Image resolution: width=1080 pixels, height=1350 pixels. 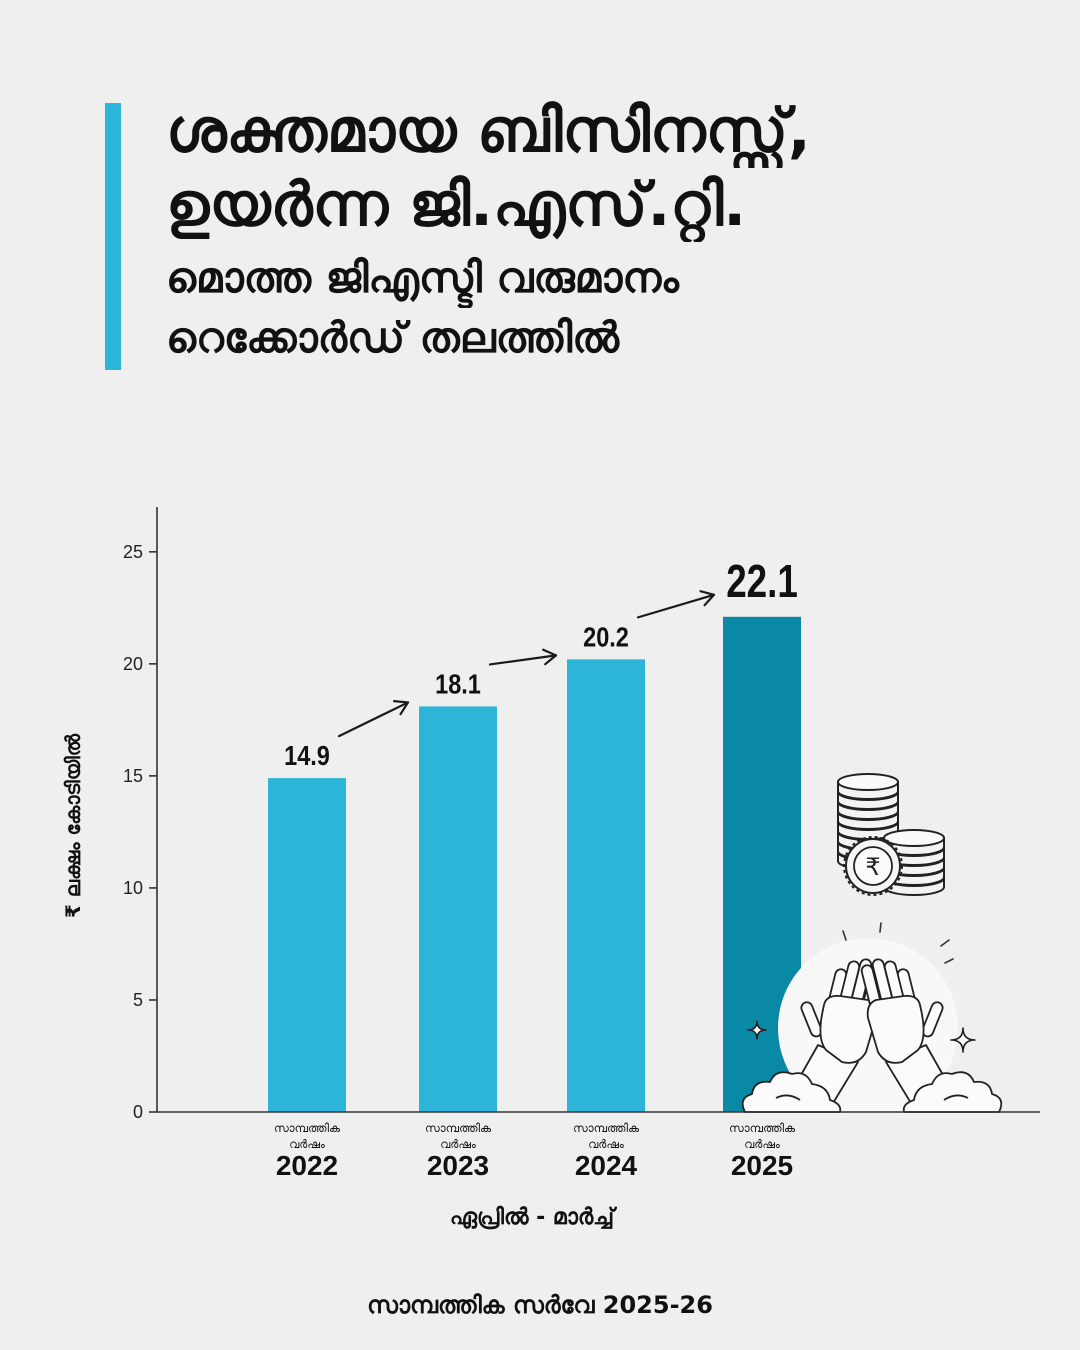 I want to click on y-tick-label: 5, so click(x=138, y=1000).